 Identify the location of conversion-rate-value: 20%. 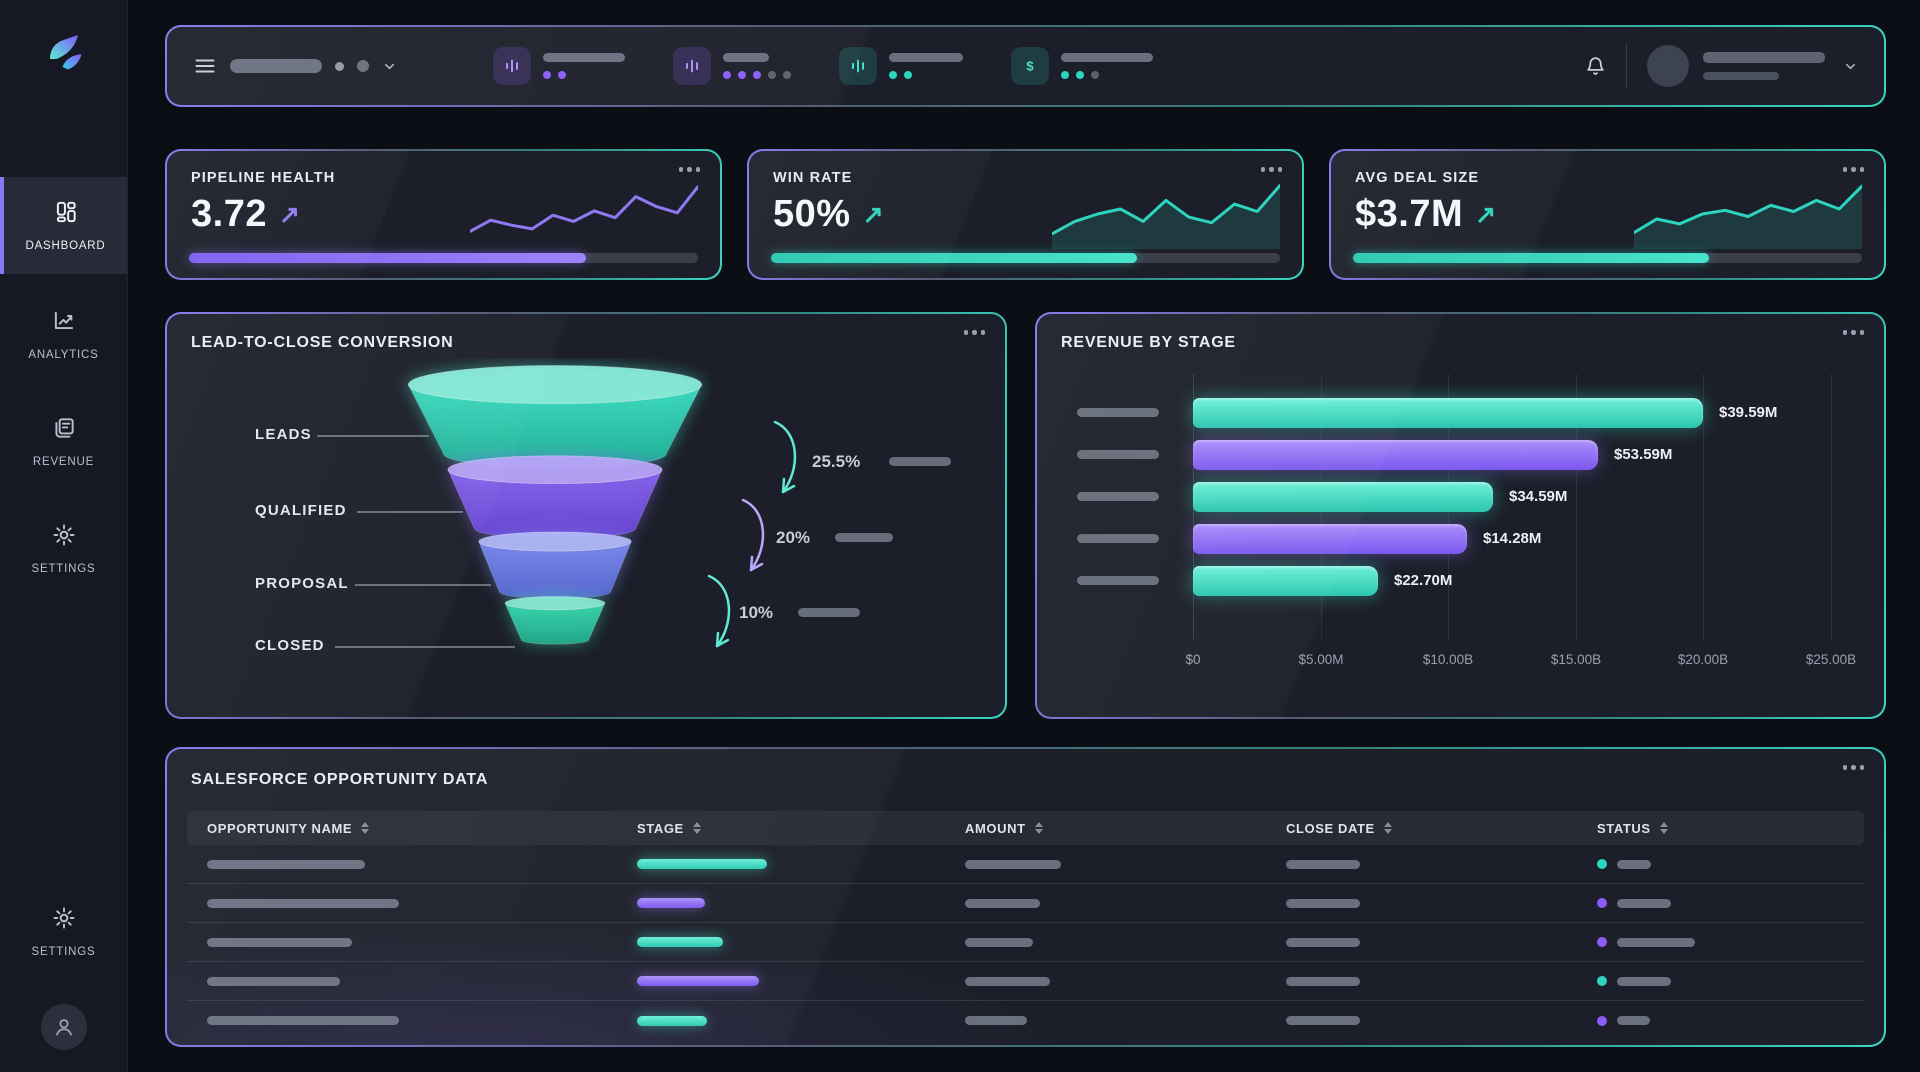
(793, 537).